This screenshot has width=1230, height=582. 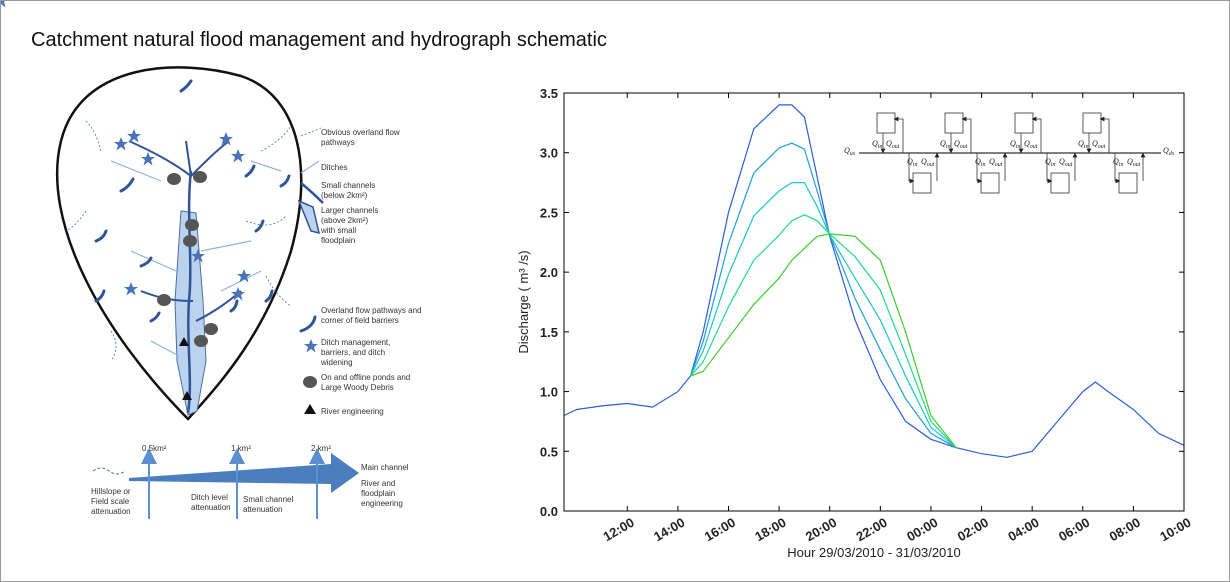 I want to click on stage-label: River and floodplain engineering, so click(x=382, y=493).